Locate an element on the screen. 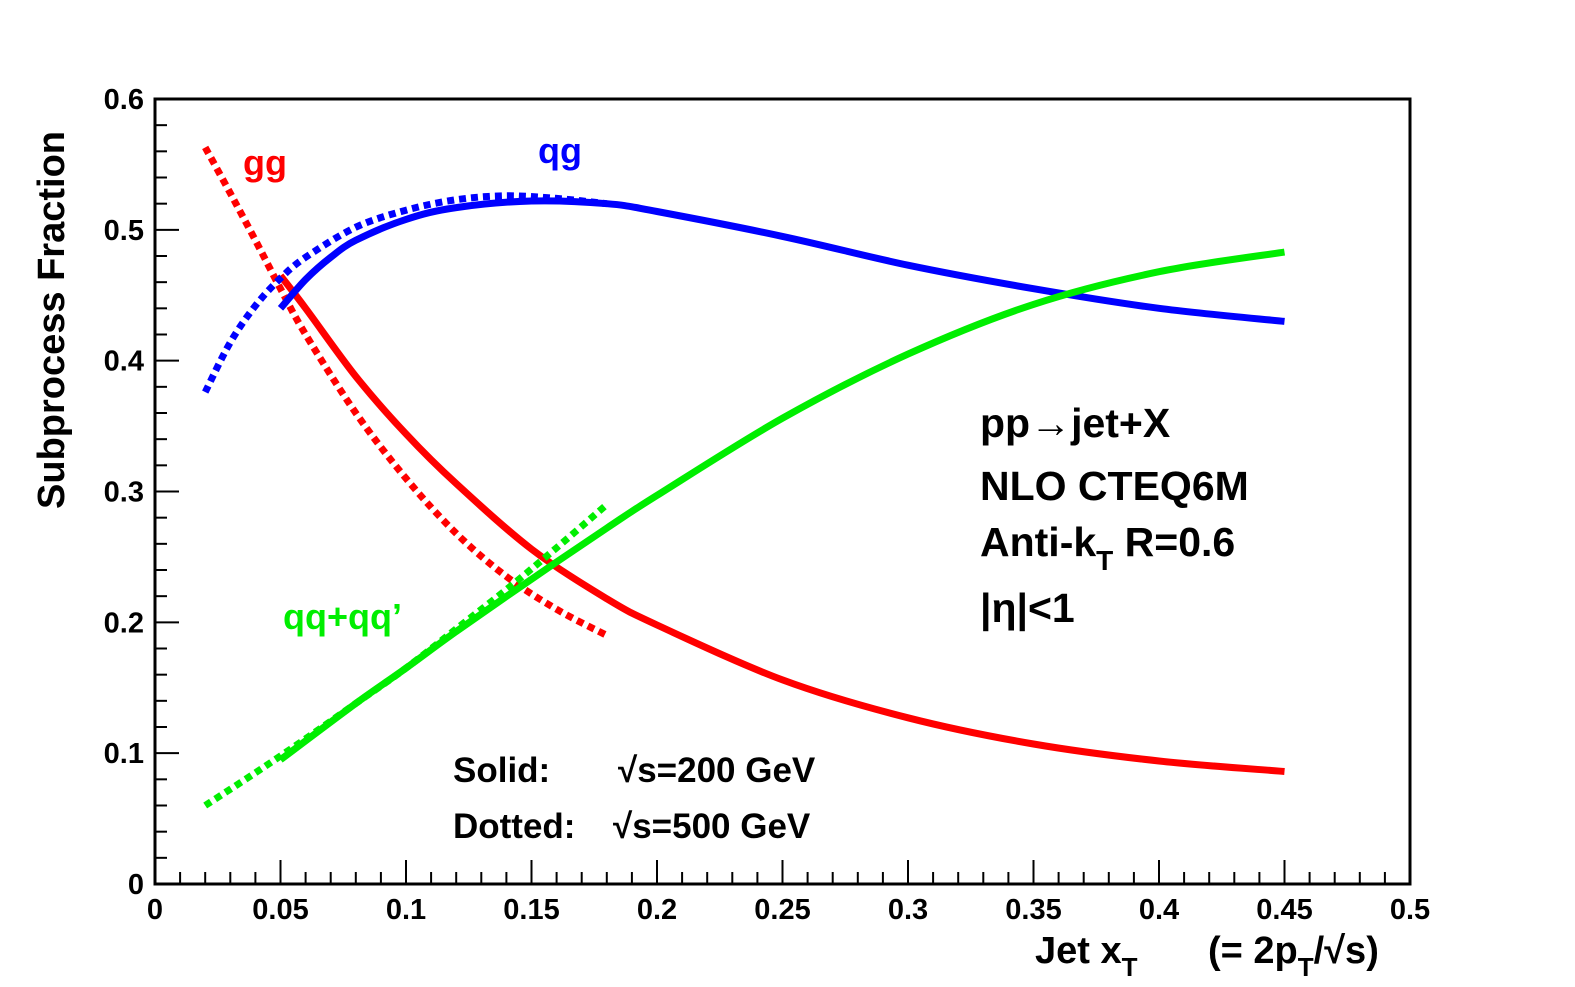  x-tick-label: 0.25 is located at coordinates (782, 910).